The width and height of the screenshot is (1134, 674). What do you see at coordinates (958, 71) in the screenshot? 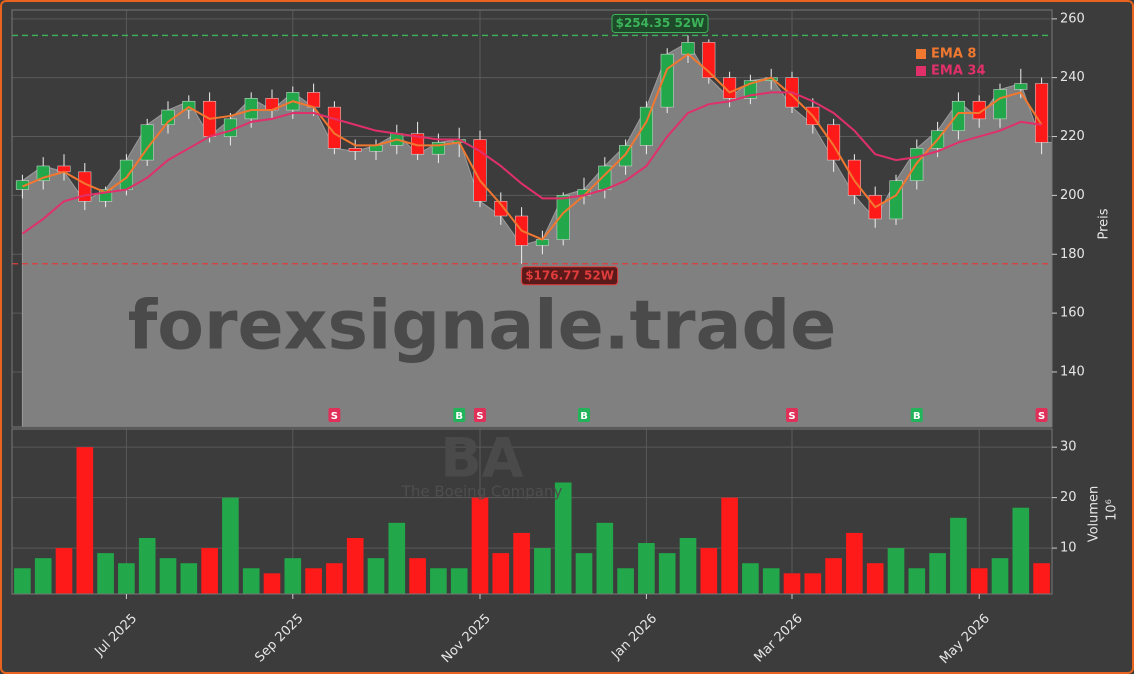
I see `legend-label: EMA 34` at bounding box center [958, 71].